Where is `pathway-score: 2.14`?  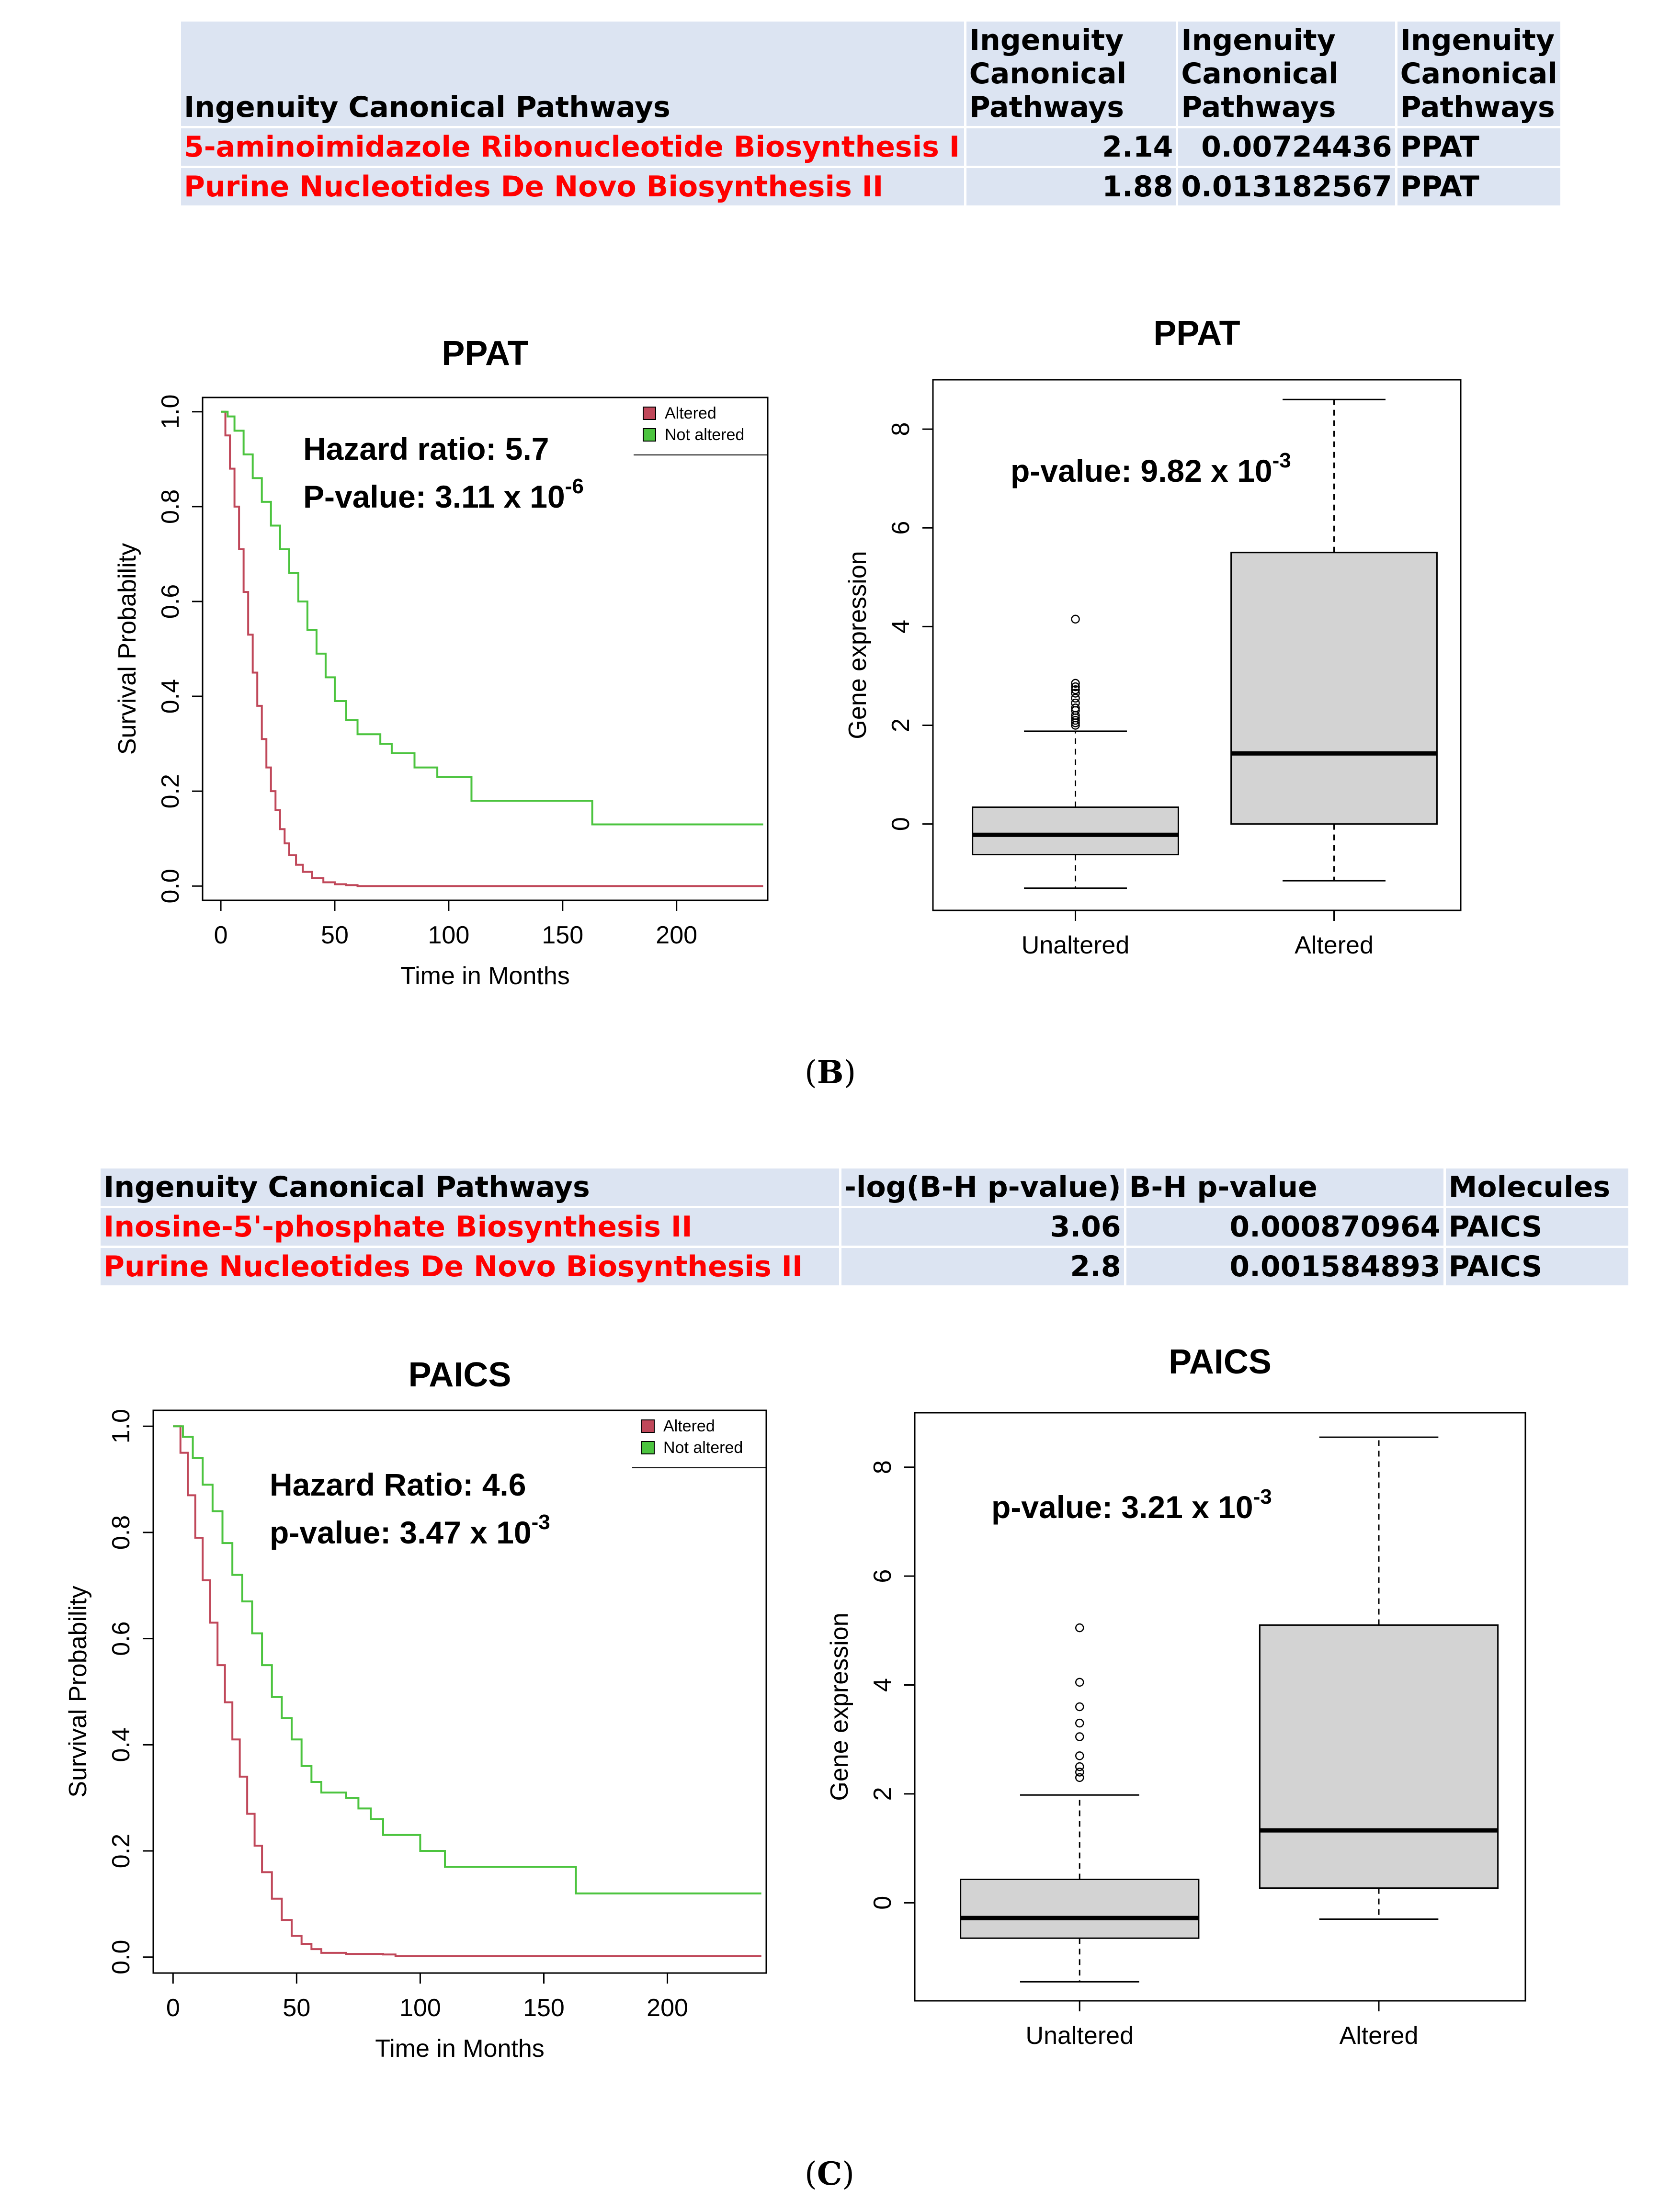 pathway-score: 2.14 is located at coordinates (1071, 147).